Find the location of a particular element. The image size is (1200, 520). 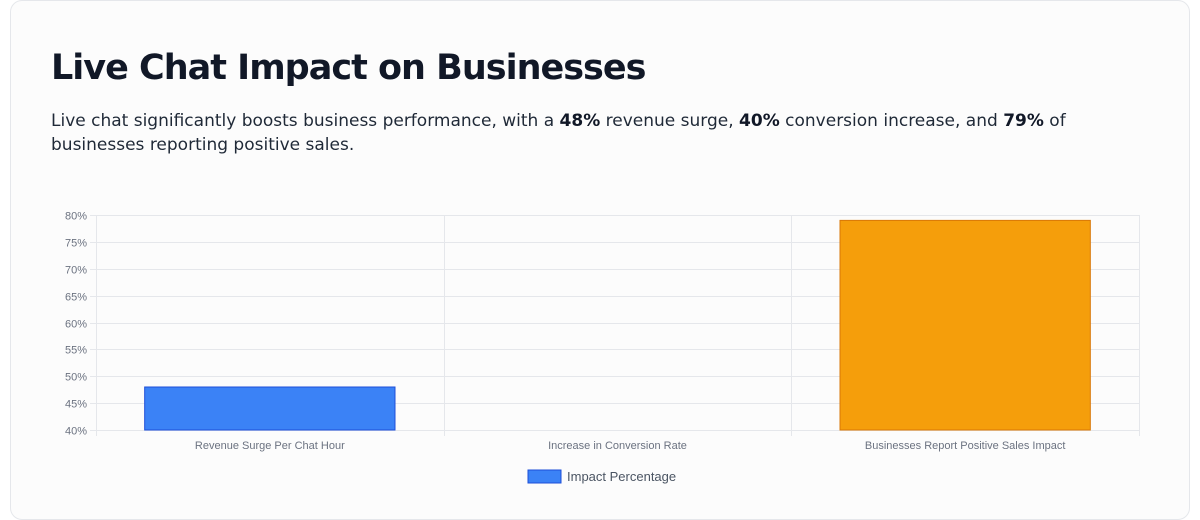

legend: Impact Percentage is located at coordinates (601, 476).